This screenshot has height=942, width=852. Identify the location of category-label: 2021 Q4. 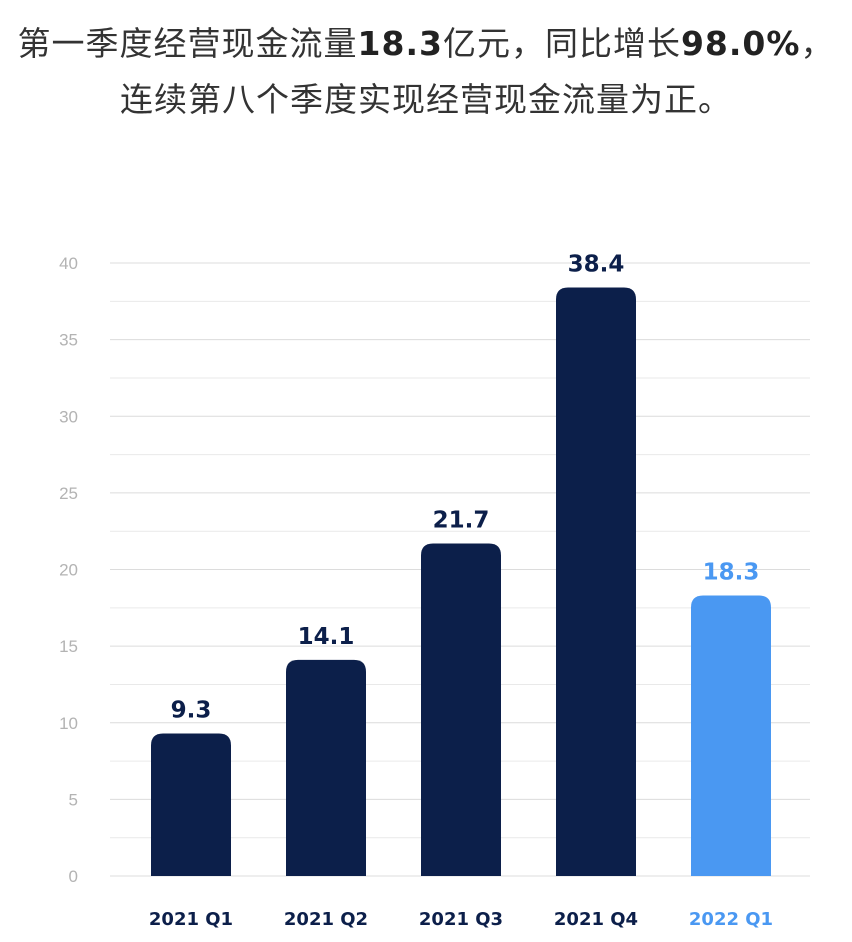
(596, 919).